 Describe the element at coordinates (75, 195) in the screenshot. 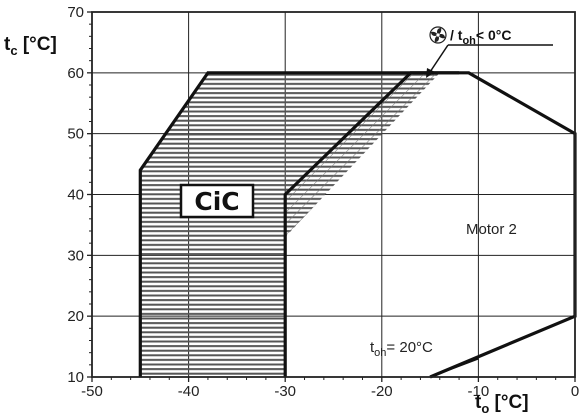

I see `y-tick-label-3: 40` at that location.